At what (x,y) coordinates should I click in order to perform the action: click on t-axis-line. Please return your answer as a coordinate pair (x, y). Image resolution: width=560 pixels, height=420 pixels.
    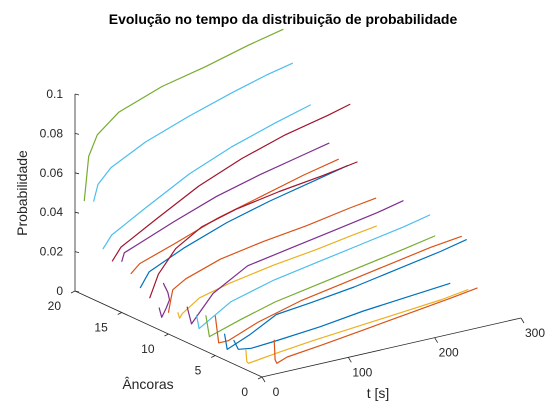
    Looking at the image, I should click on (391, 347).